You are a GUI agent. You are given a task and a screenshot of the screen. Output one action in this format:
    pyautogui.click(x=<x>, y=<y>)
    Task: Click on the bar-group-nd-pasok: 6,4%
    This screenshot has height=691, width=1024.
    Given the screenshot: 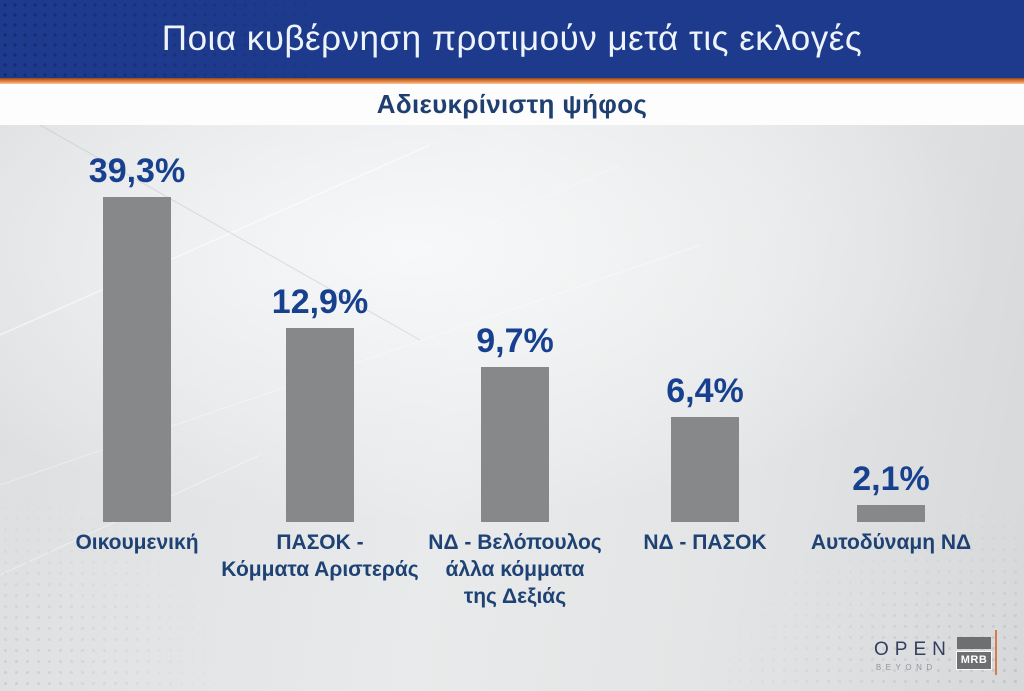 What is the action you would take?
    pyautogui.click(x=705, y=447)
    